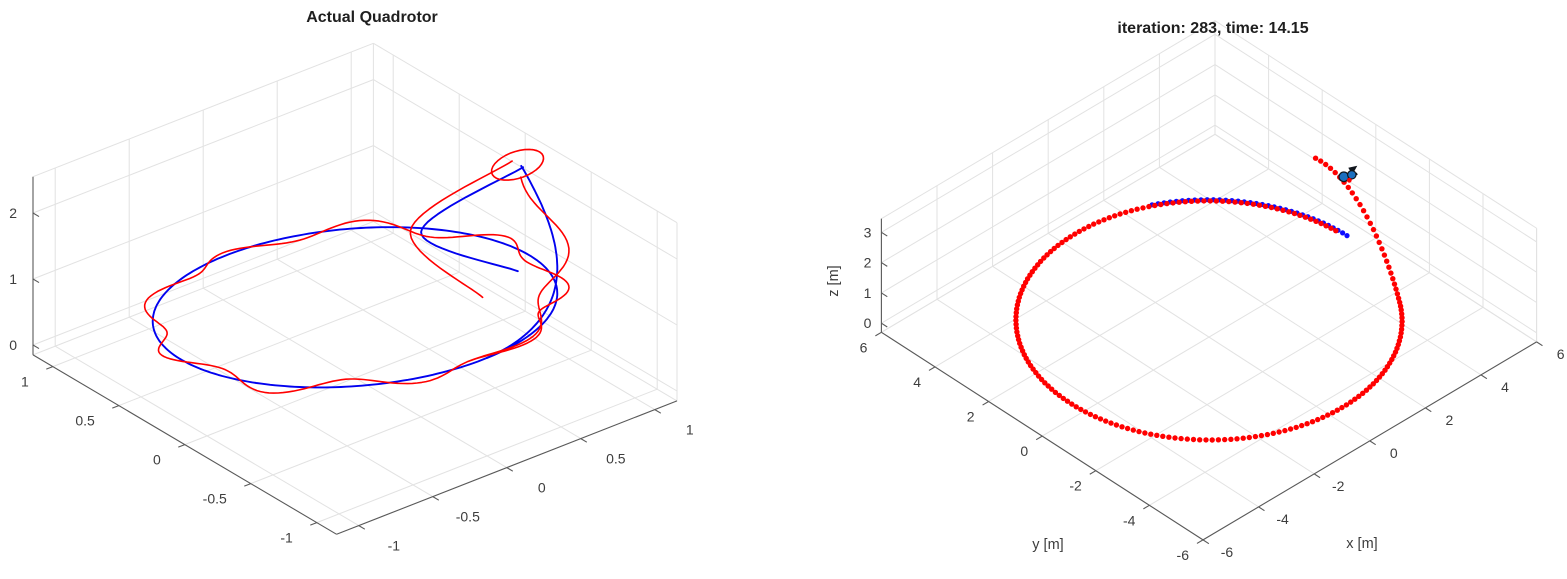  What do you see at coordinates (286, 538) in the screenshot?
I see `y-tick-label: -1` at bounding box center [286, 538].